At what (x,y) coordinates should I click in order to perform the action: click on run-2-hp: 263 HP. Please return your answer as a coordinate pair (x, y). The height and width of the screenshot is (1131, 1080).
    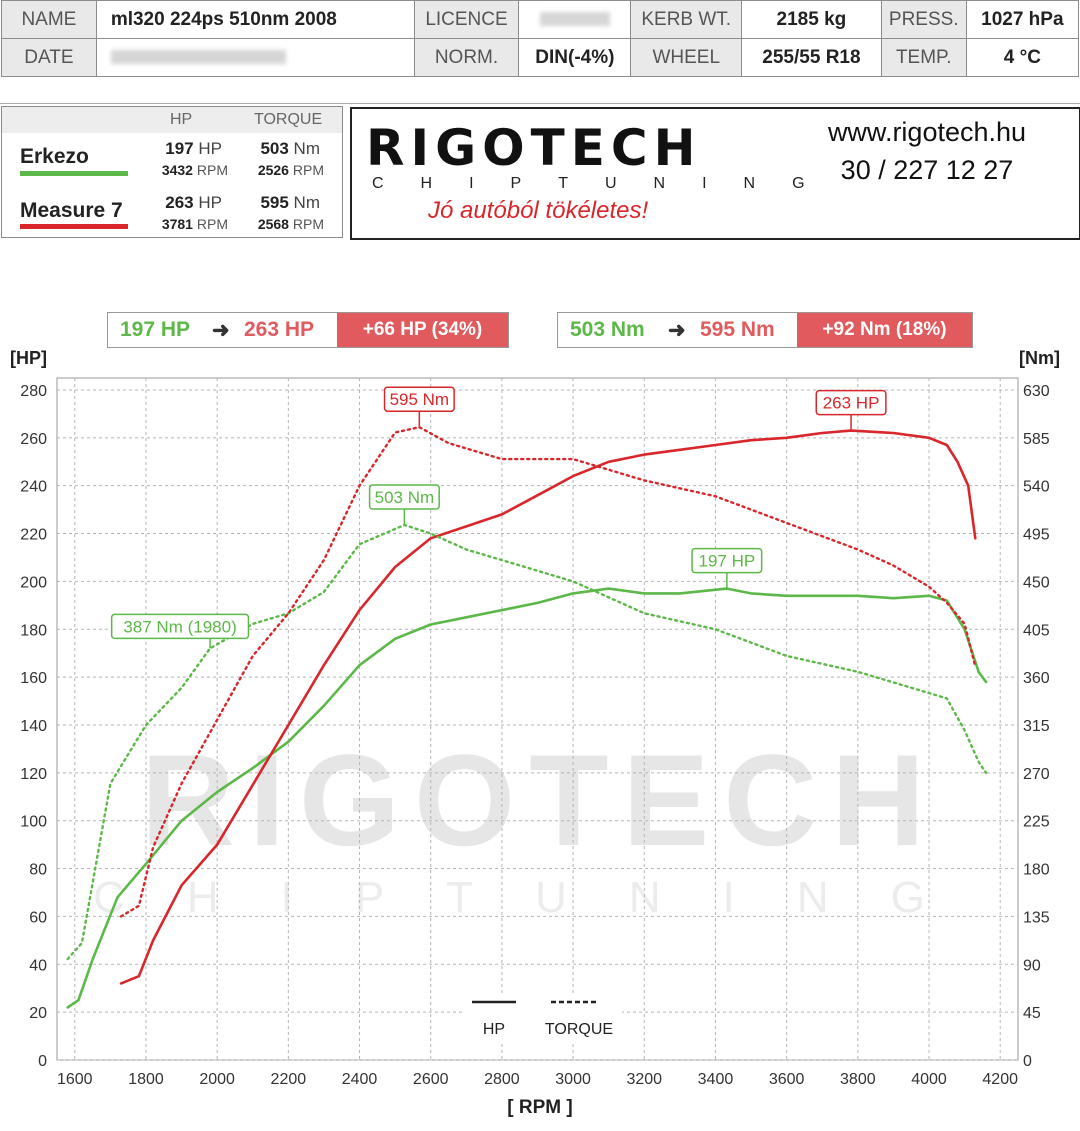
    Looking at the image, I should click on (193, 202).